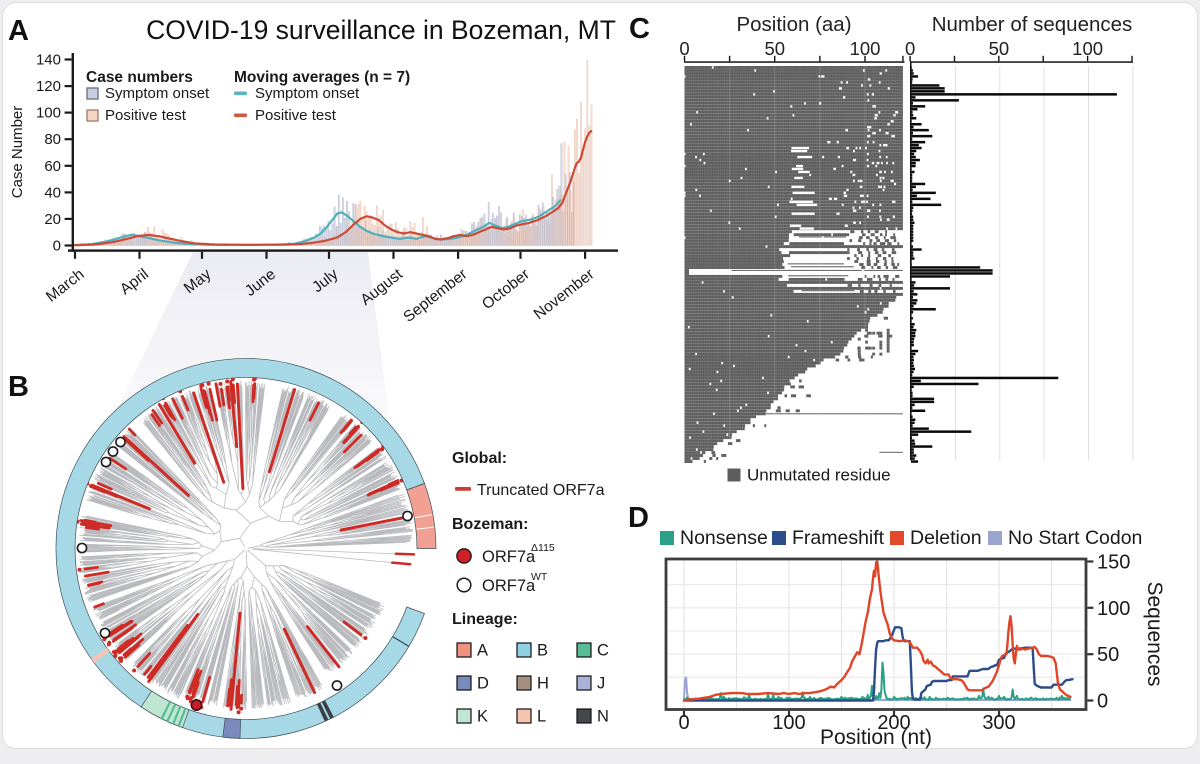  What do you see at coordinates (541, 717) in the screenshot?
I see `svg-text: L` at bounding box center [541, 717].